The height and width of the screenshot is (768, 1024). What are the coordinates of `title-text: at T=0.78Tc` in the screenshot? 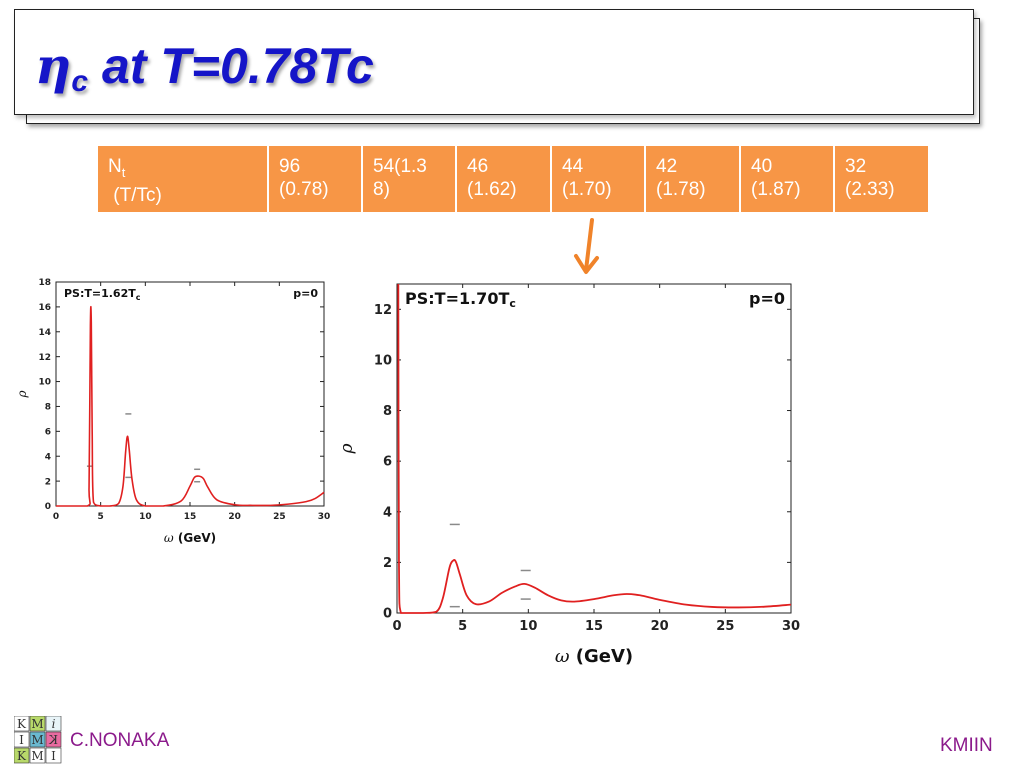 It's located at (231, 66).